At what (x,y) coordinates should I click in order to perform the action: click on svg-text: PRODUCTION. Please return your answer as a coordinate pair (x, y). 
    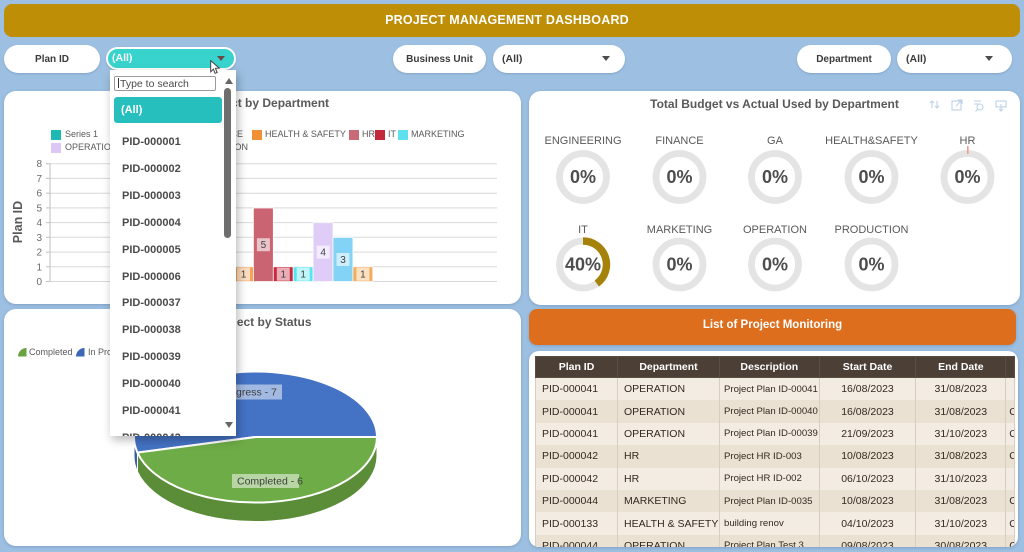
    Looking at the image, I should click on (872, 230).